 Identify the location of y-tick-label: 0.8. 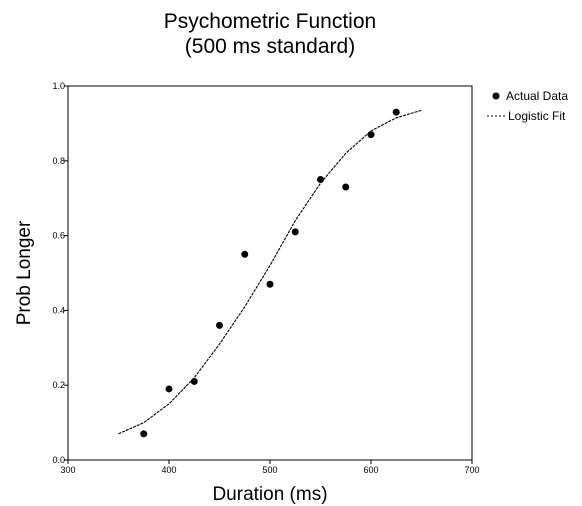
(58, 161).